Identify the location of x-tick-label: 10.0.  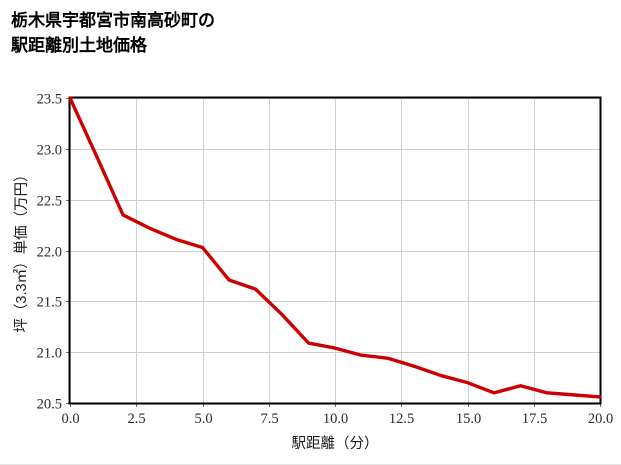
(335, 419).